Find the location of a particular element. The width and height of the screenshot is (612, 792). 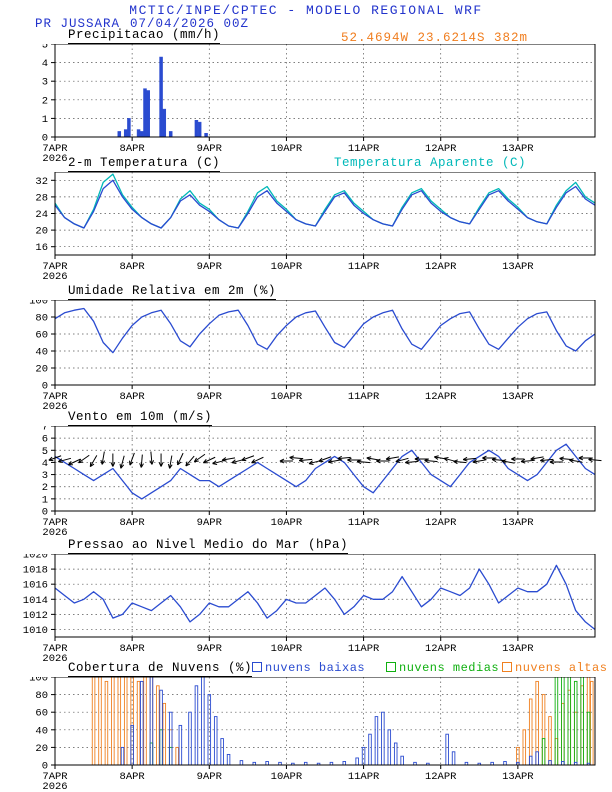

legend-low-clouds: nuvens baixas is located at coordinates (308, 668).